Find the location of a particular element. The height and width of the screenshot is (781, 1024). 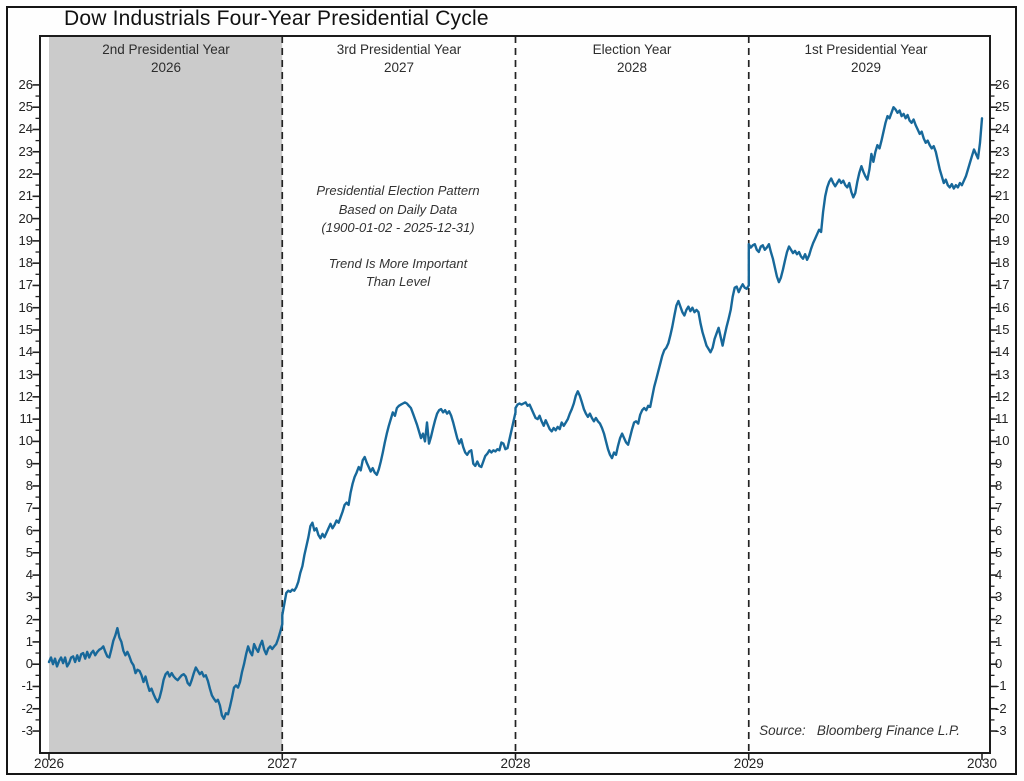

annotation-line: Than Level is located at coordinates (398, 281).